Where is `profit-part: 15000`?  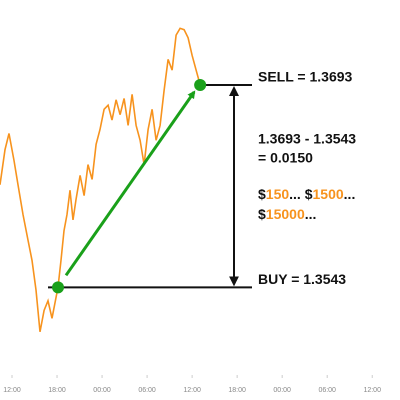
profit-part: 15000 is located at coordinates (285, 214).